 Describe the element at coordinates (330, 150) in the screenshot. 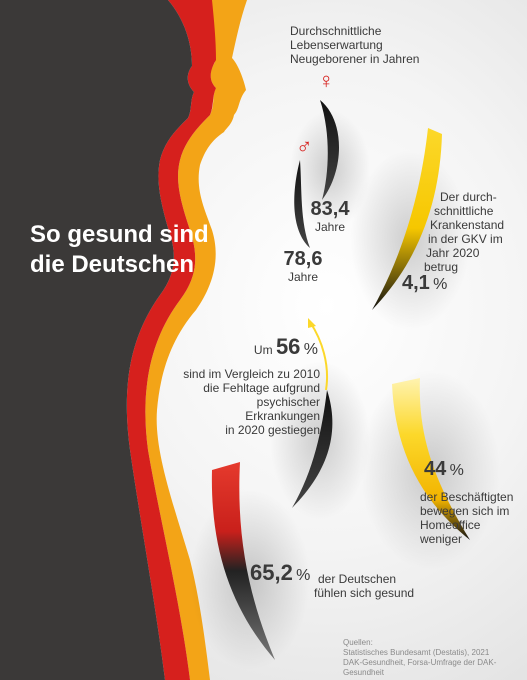

I see `female-horn` at that location.